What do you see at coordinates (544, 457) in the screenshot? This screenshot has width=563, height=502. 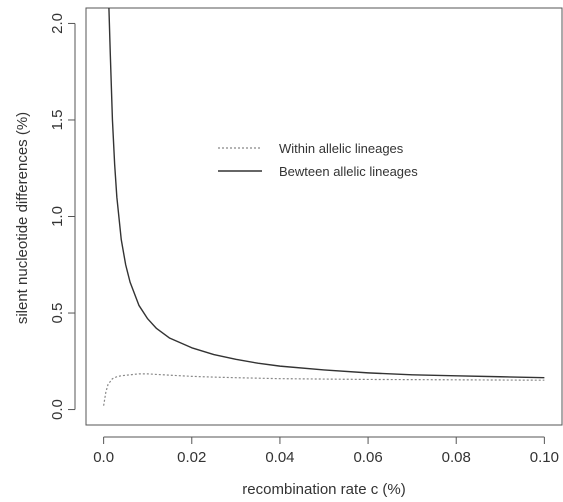 I see `x-tick-label: 0.10` at bounding box center [544, 457].